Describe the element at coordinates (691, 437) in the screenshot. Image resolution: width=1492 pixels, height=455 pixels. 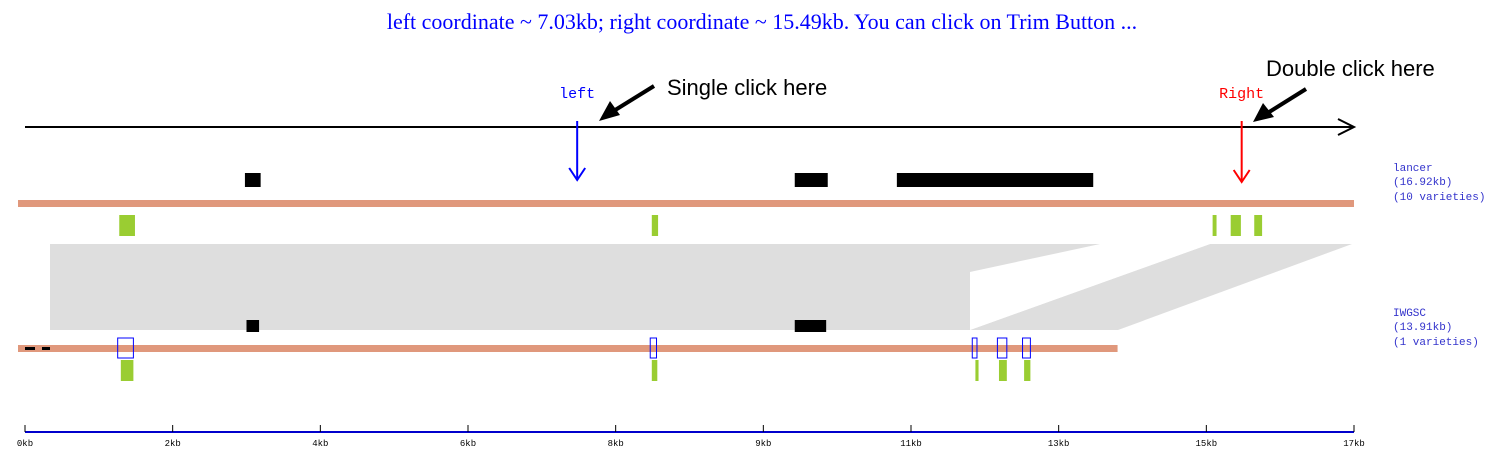
I see `kb-axis: 0kb 2kb 4kb 6kb 8kb 9kb 11kb 13kb 15kb 17kb` at that location.